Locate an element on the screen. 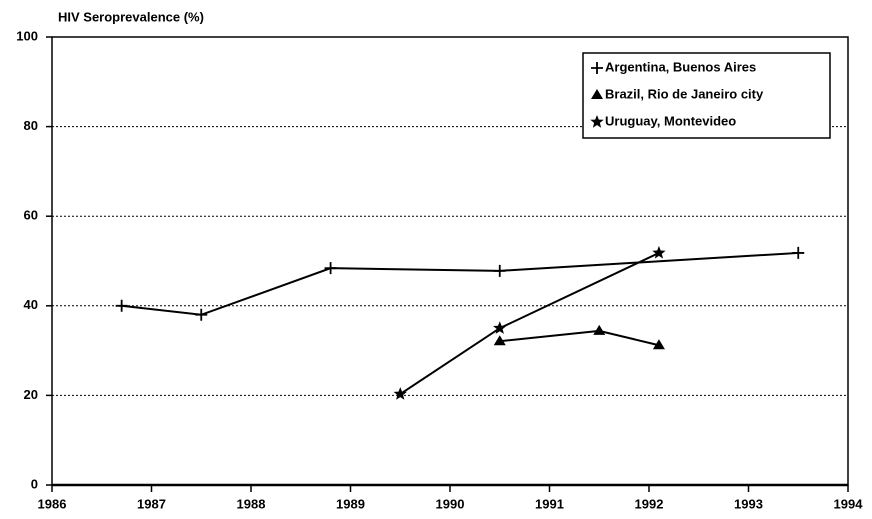 This screenshot has height=519, width=872. x-tick-label: 1986 is located at coordinates (52, 503).